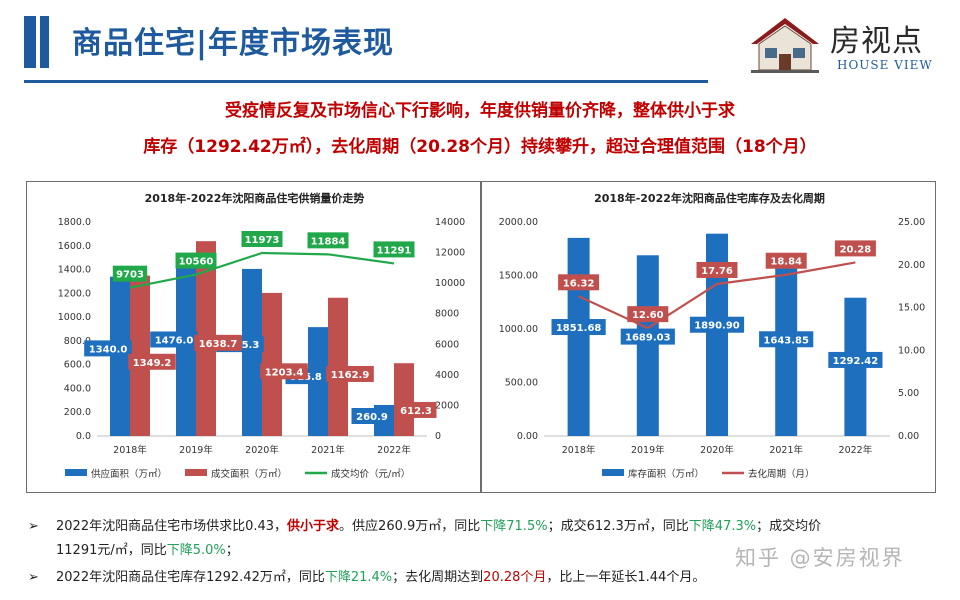 This screenshot has height=600, width=960. I want to click on y-left-tick-label: 1200.0, so click(74, 293).